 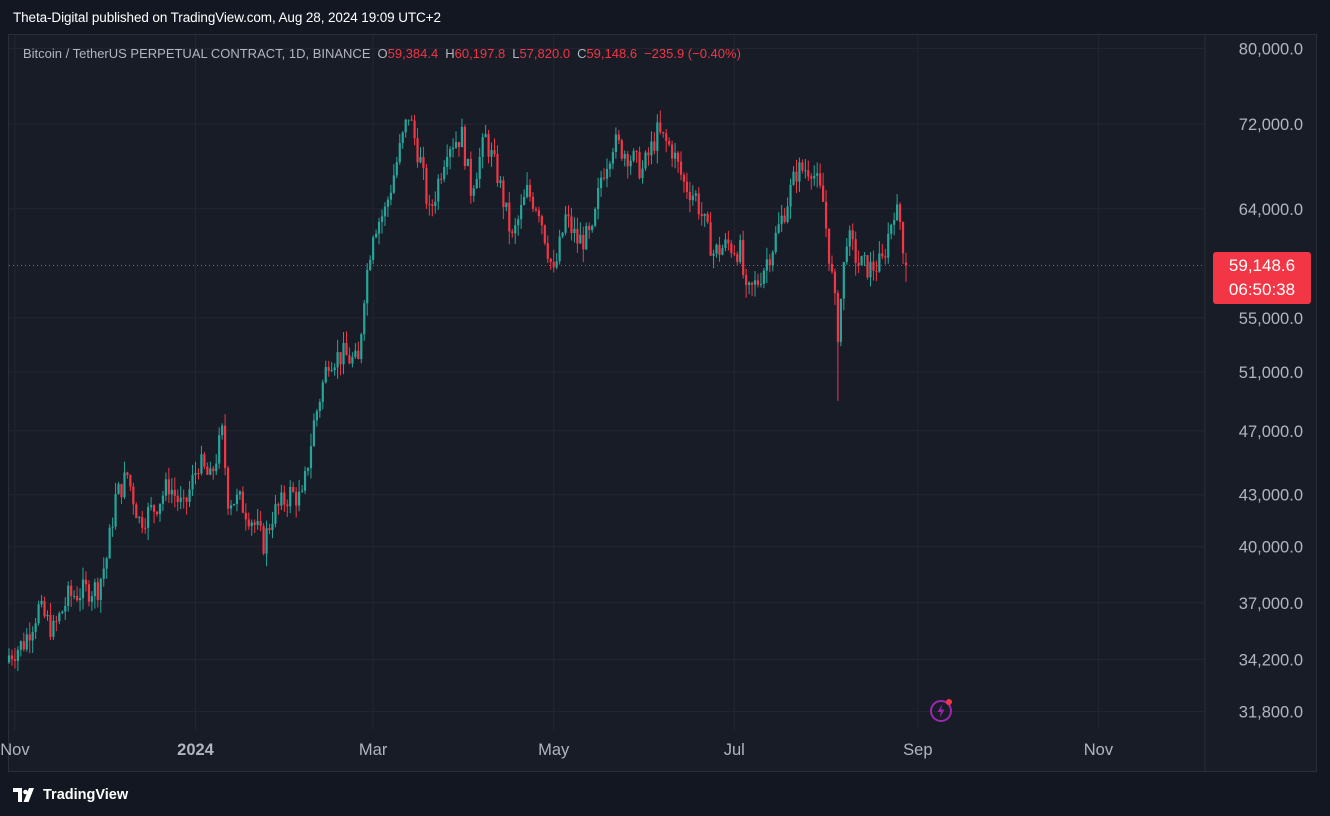 I want to click on y-tick-label: 34,200.0, so click(x=1271, y=660).